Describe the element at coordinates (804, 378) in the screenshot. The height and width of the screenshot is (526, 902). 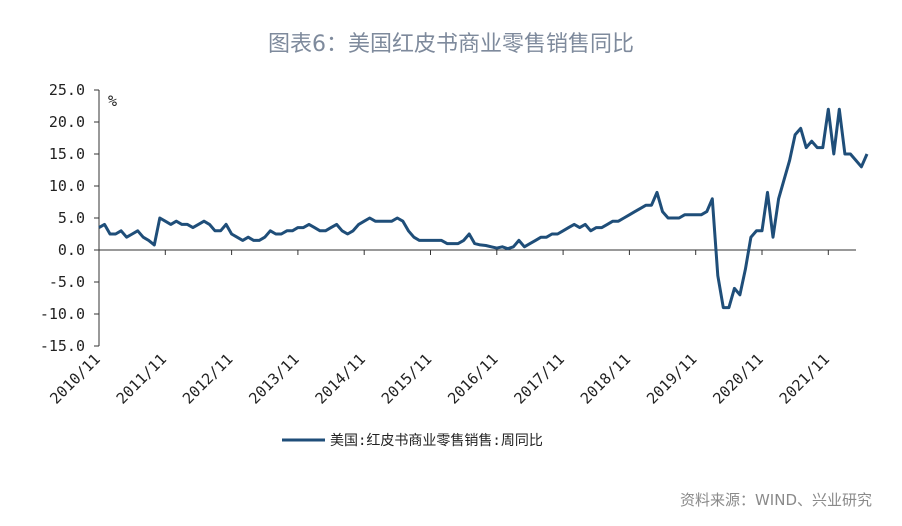
I see `x-tick-label: 2021/11` at that location.